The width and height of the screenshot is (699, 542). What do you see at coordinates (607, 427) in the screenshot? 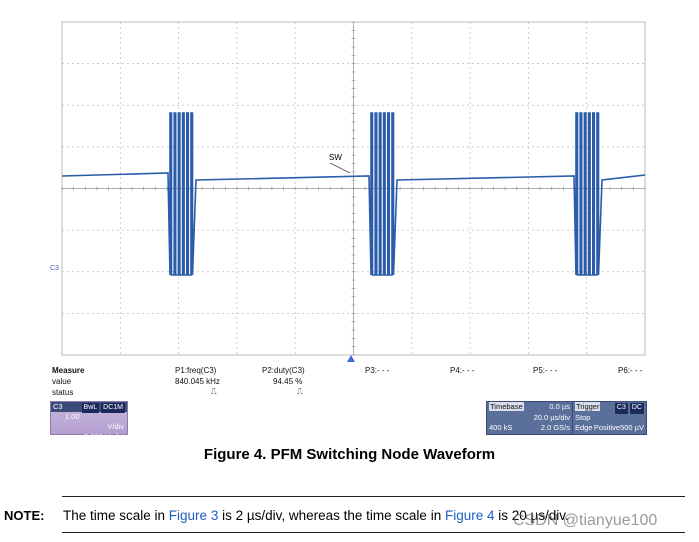
I see `trigger-slope: Positive` at bounding box center [607, 427].